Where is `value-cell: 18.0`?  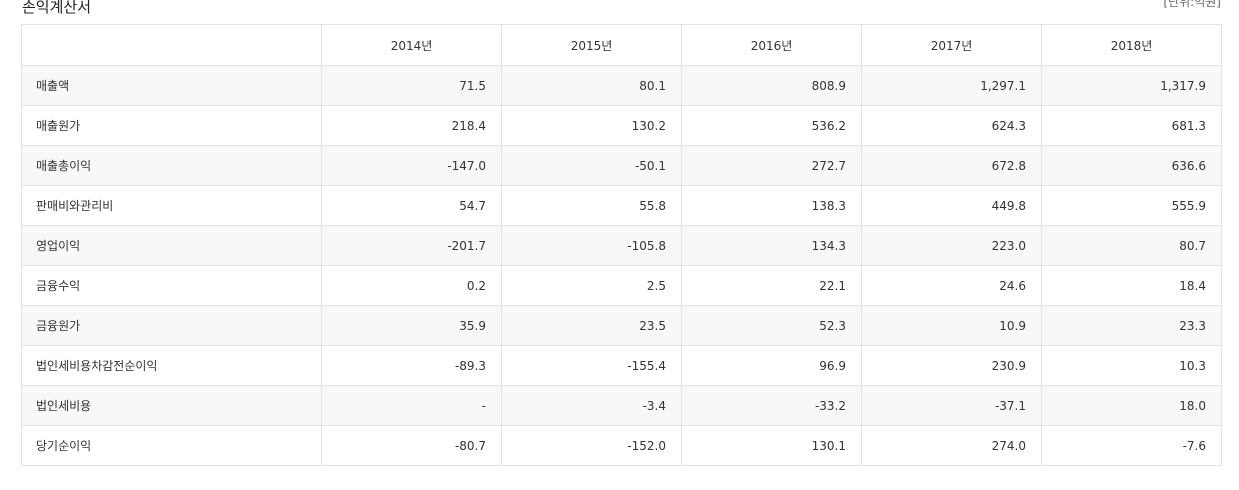
value-cell: 18.0 is located at coordinates (1131, 405).